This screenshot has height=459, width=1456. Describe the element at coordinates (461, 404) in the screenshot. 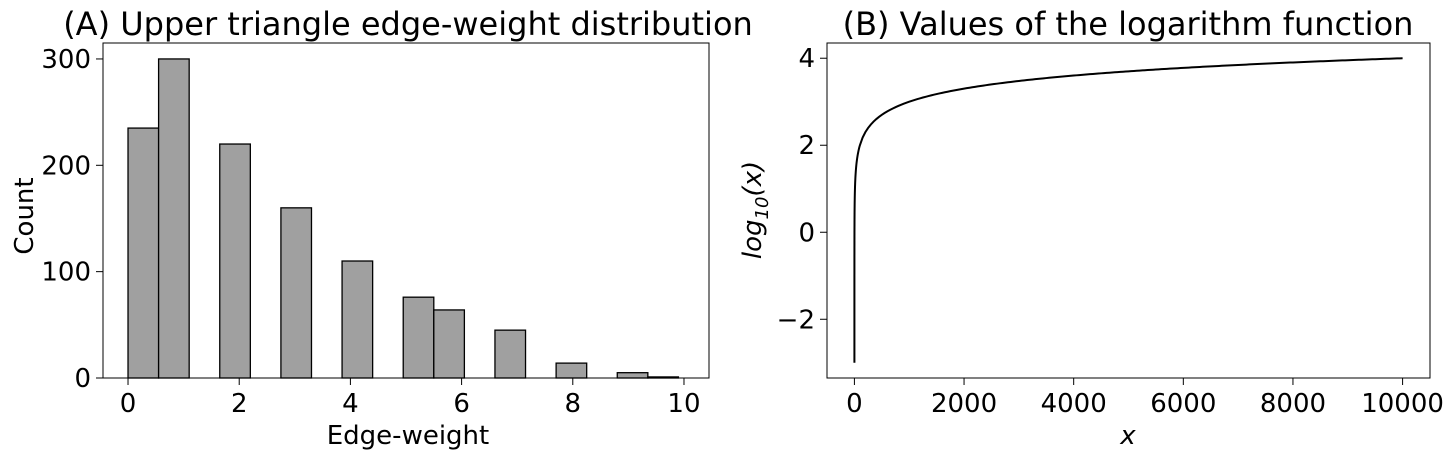

I see `x-tick-label: 6` at that location.